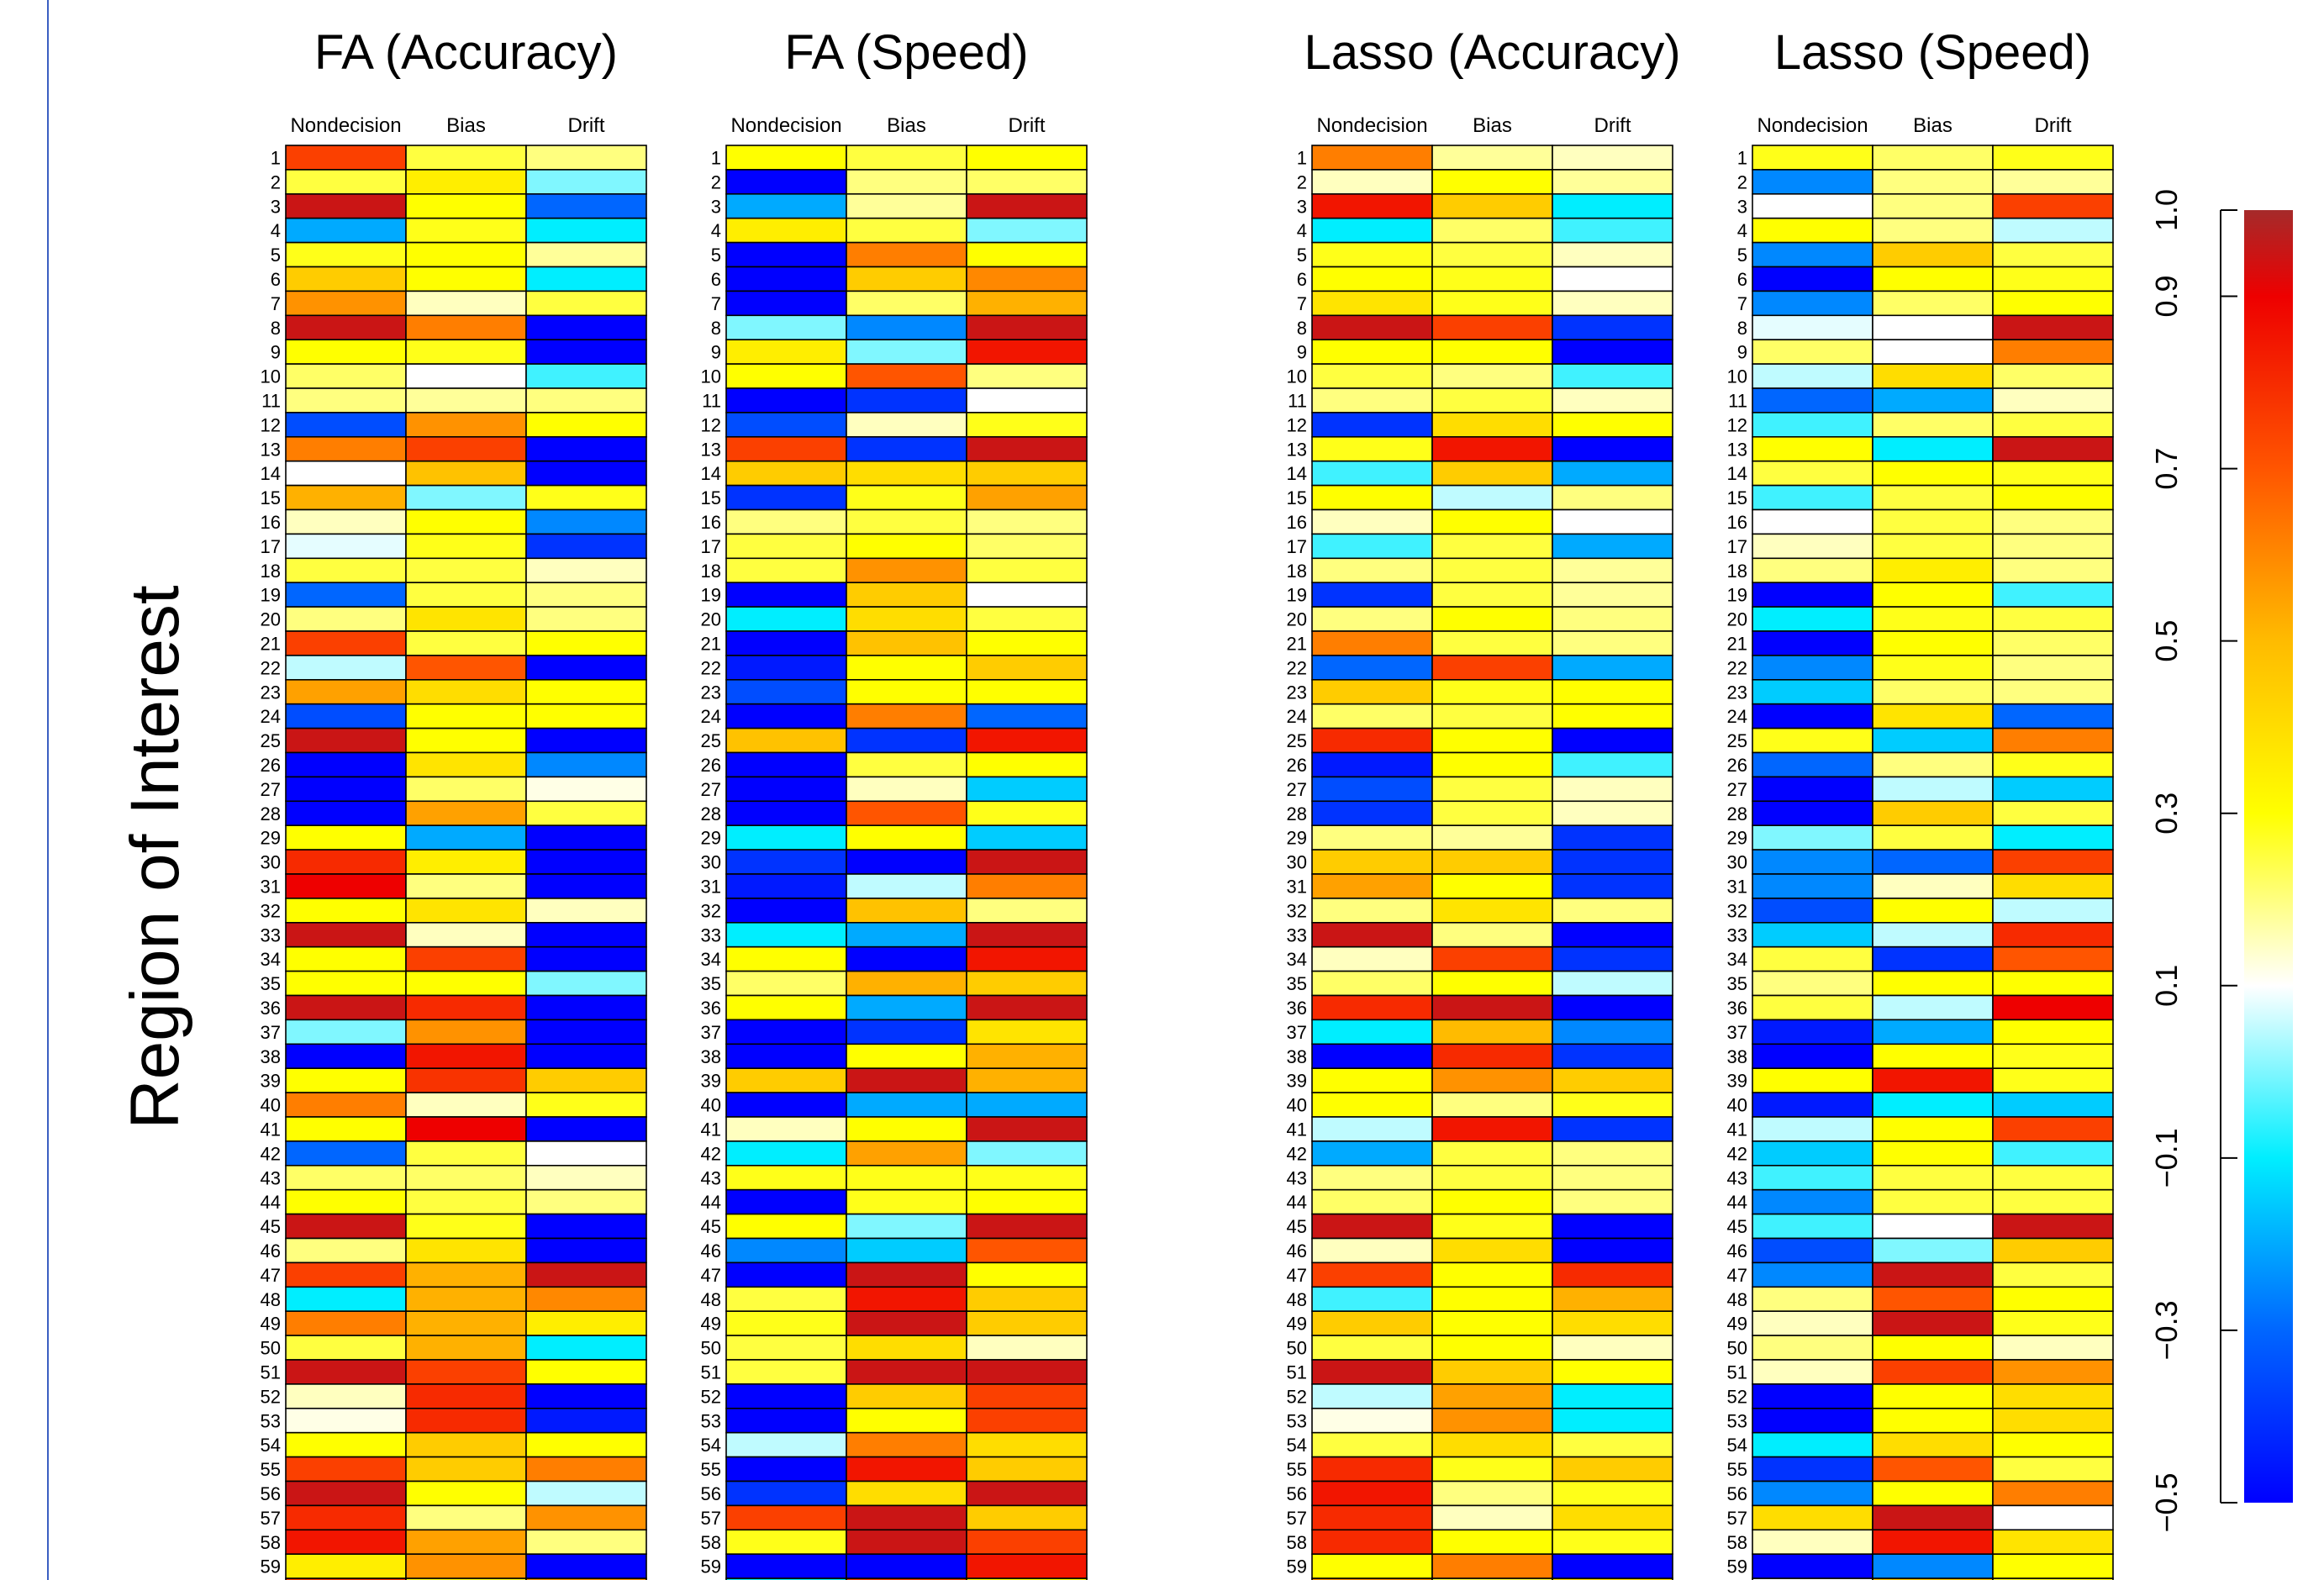  Describe the element at coordinates (2053, 125) in the screenshot. I see `column-label: Drift` at that location.